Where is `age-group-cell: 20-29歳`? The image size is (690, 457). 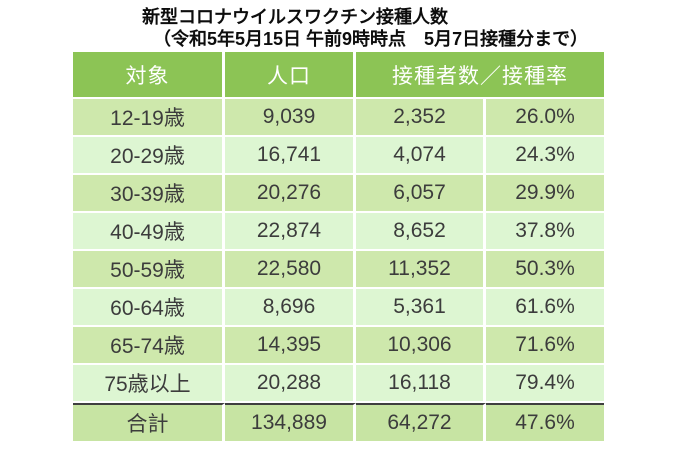 age-group-cell: 20-29歳 is located at coordinates (149, 156).